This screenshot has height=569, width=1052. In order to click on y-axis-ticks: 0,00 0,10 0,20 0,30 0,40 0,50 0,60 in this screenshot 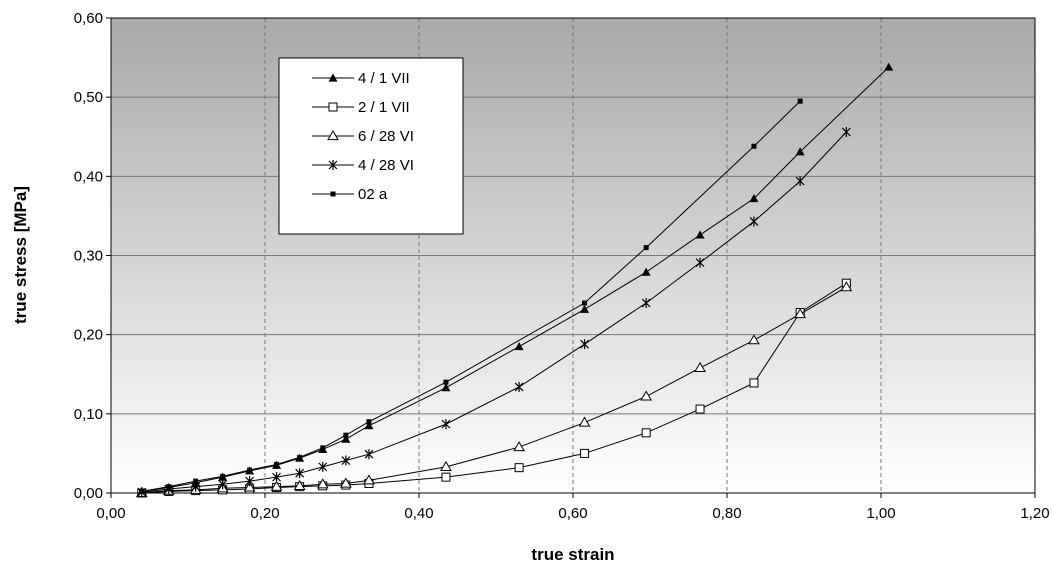, I will do `click(92, 256)`.